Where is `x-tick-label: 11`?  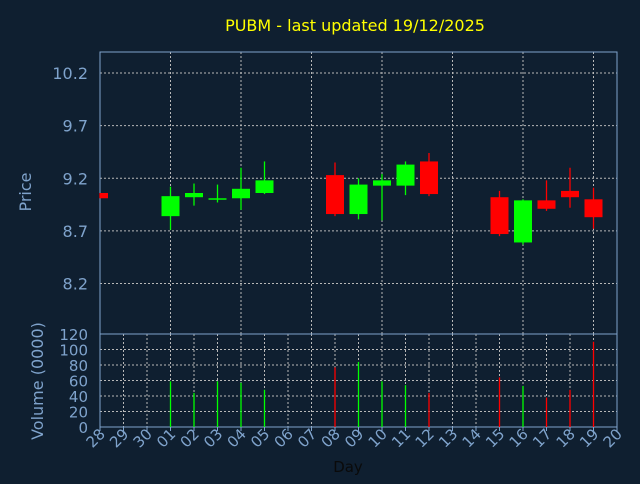 x-tick-label: 11 is located at coordinates (401, 438).